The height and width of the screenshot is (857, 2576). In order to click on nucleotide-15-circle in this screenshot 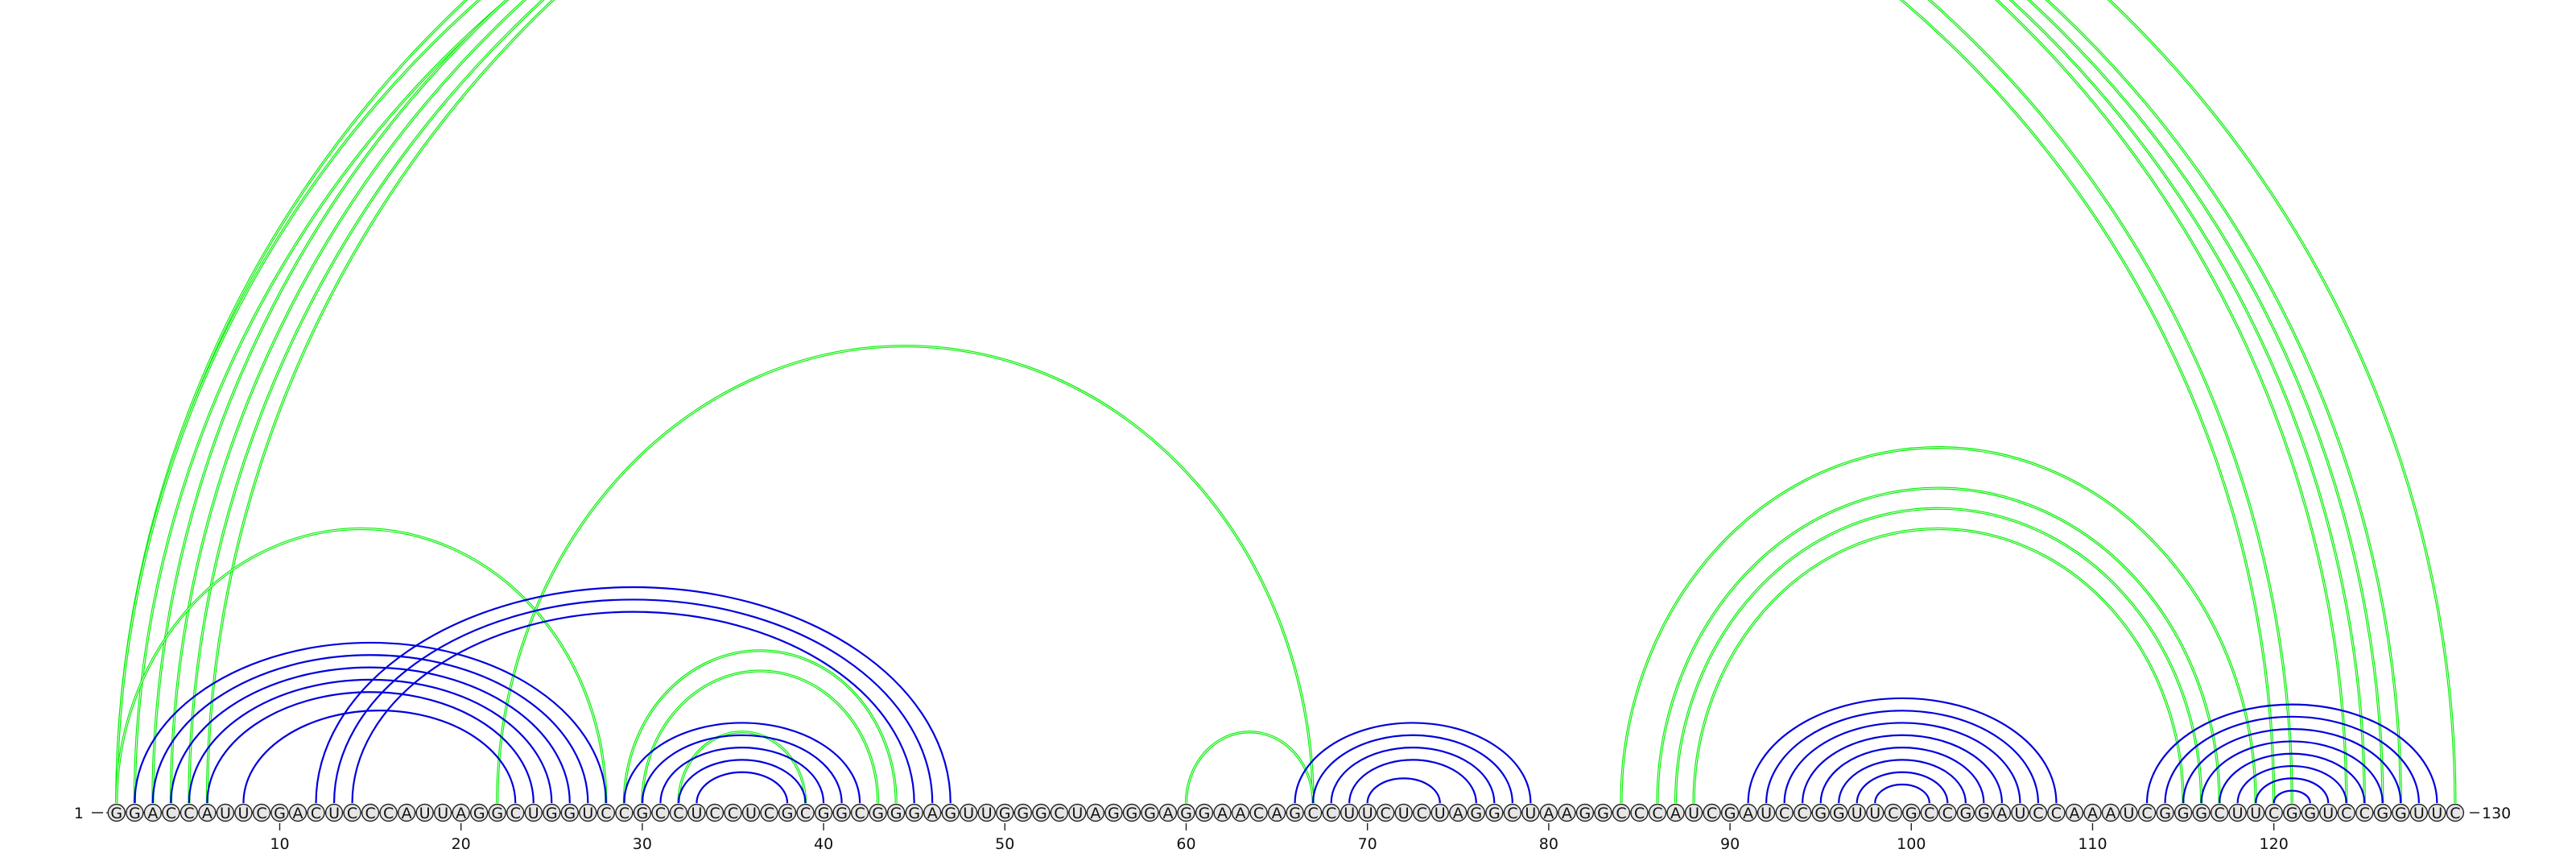, I will do `click(370, 812)`.